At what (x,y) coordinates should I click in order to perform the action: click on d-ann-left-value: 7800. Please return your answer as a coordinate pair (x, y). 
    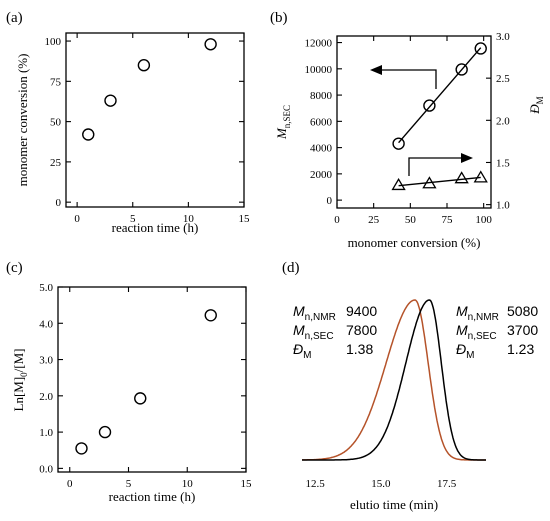
    Looking at the image, I should click on (361, 330).